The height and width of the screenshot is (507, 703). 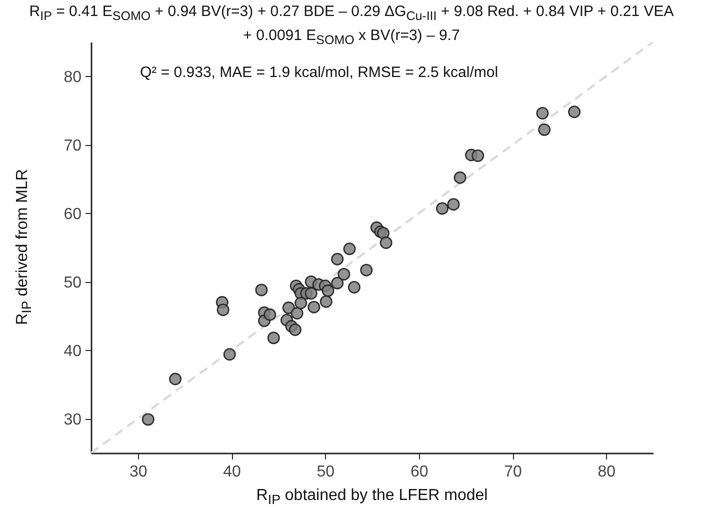 What do you see at coordinates (372, 497) in the screenshot?
I see `x-axis-title: R$_{IP}$ obtained by the LFER model` at bounding box center [372, 497].